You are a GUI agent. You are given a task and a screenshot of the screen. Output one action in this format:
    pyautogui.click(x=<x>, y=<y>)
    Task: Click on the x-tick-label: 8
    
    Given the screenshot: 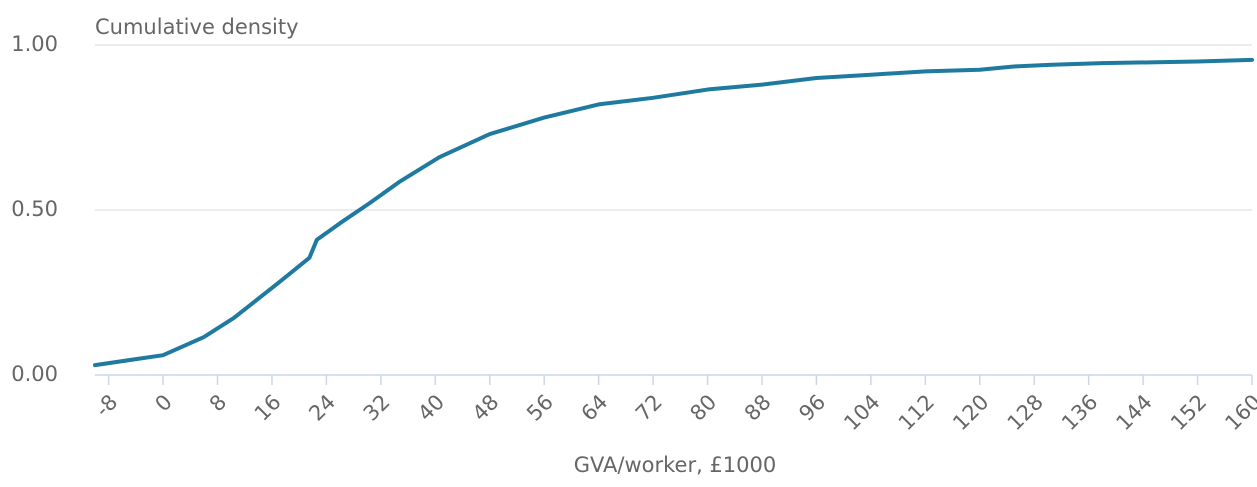 What is the action you would take?
    pyautogui.click(x=218, y=403)
    